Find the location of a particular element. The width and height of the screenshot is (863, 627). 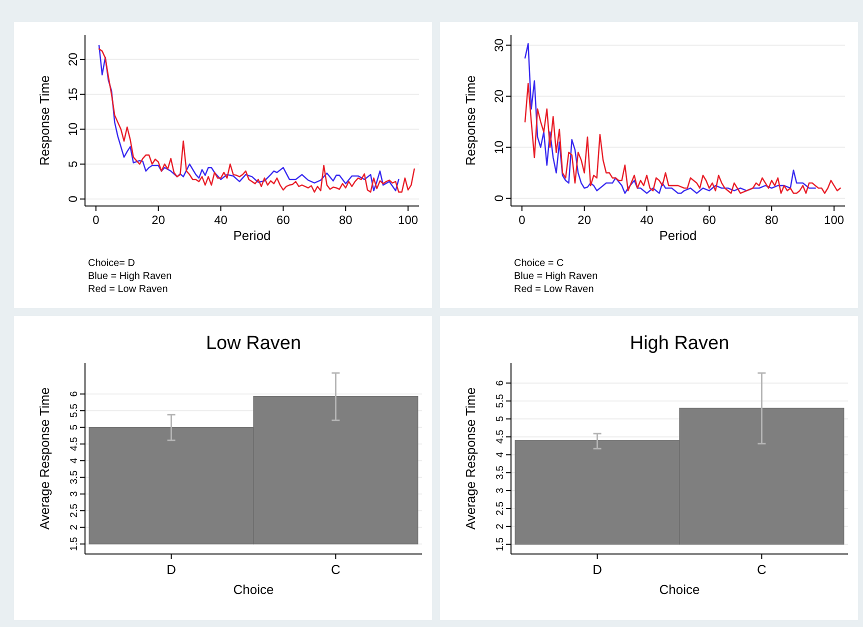

y-tick-label: 15 is located at coordinates (73, 94).